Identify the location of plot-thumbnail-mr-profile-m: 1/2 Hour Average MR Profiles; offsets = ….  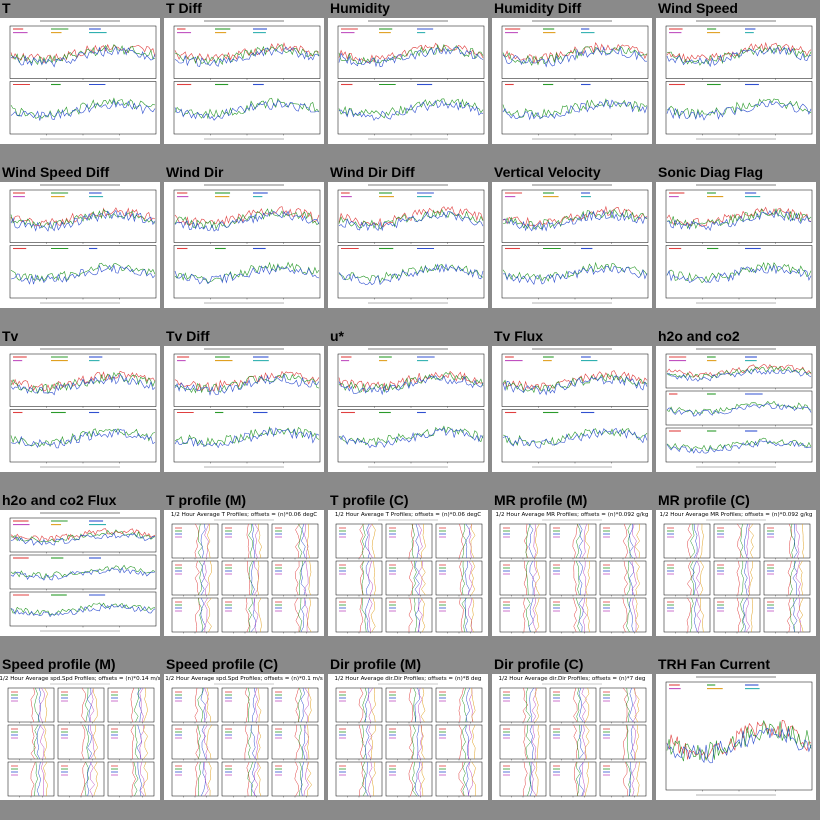
(572, 573).